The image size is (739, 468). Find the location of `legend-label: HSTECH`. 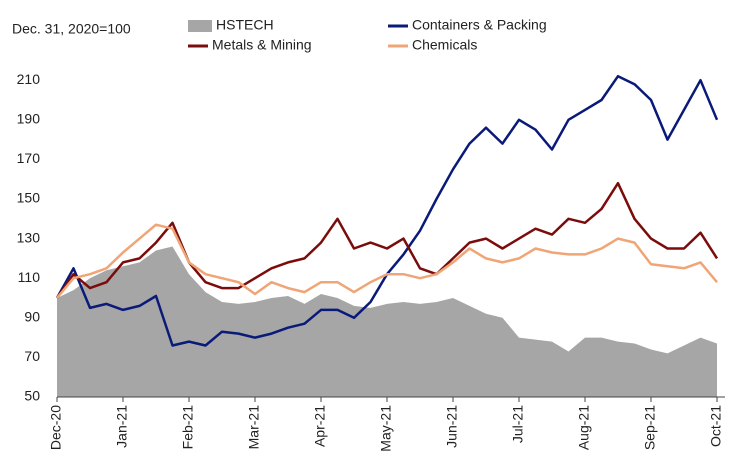

legend-label: HSTECH is located at coordinates (245, 25).